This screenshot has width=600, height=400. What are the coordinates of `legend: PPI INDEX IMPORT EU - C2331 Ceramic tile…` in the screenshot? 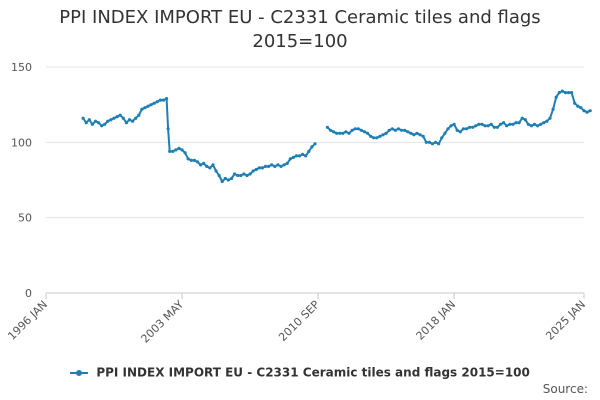 It's located at (300, 372).